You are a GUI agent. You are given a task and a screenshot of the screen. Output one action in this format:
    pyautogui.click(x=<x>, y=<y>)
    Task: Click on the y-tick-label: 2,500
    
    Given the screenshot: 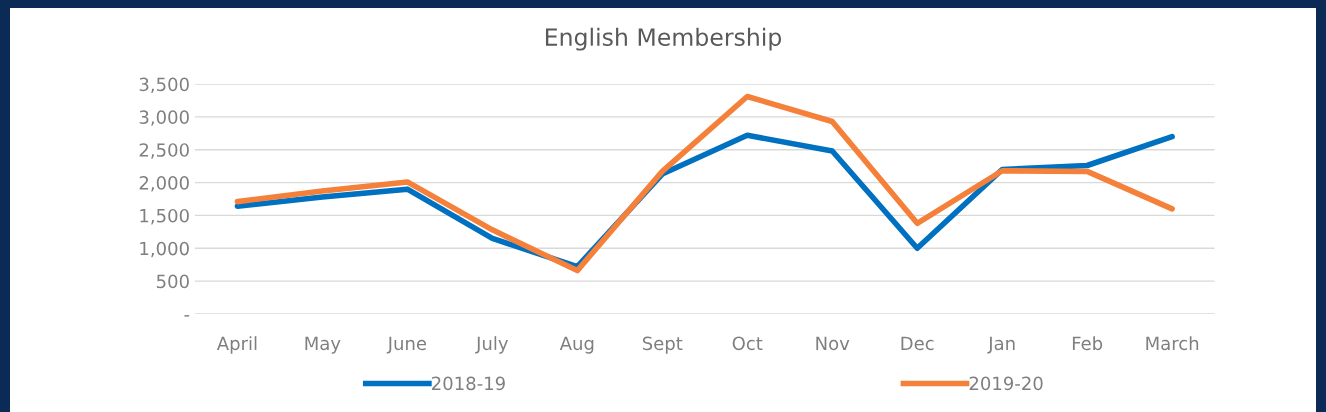 What is the action you would take?
    pyautogui.click(x=164, y=151)
    